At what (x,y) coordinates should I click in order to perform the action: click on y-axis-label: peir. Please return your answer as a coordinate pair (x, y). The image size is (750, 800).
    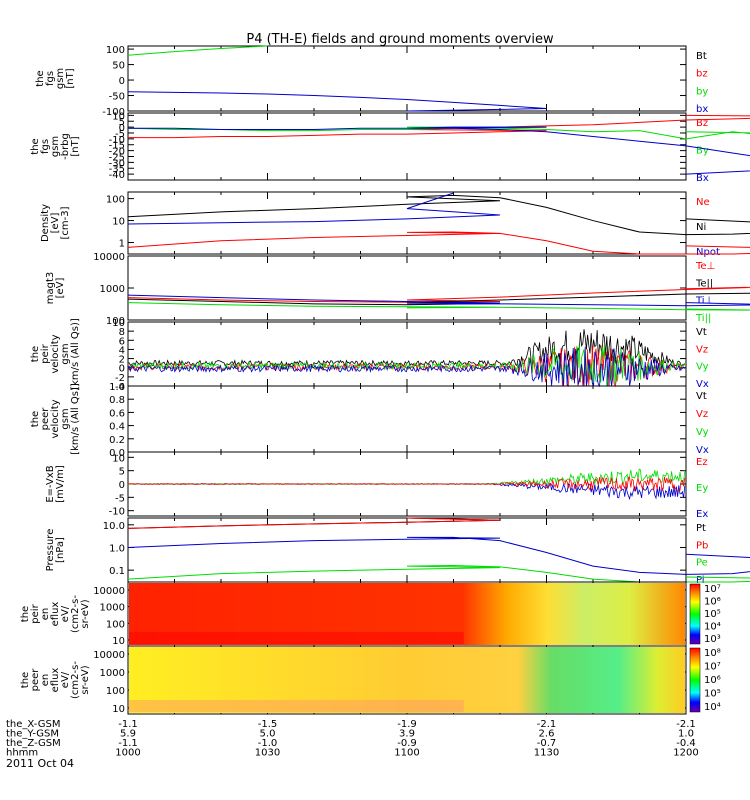
    Looking at the image, I should click on (35, 613).